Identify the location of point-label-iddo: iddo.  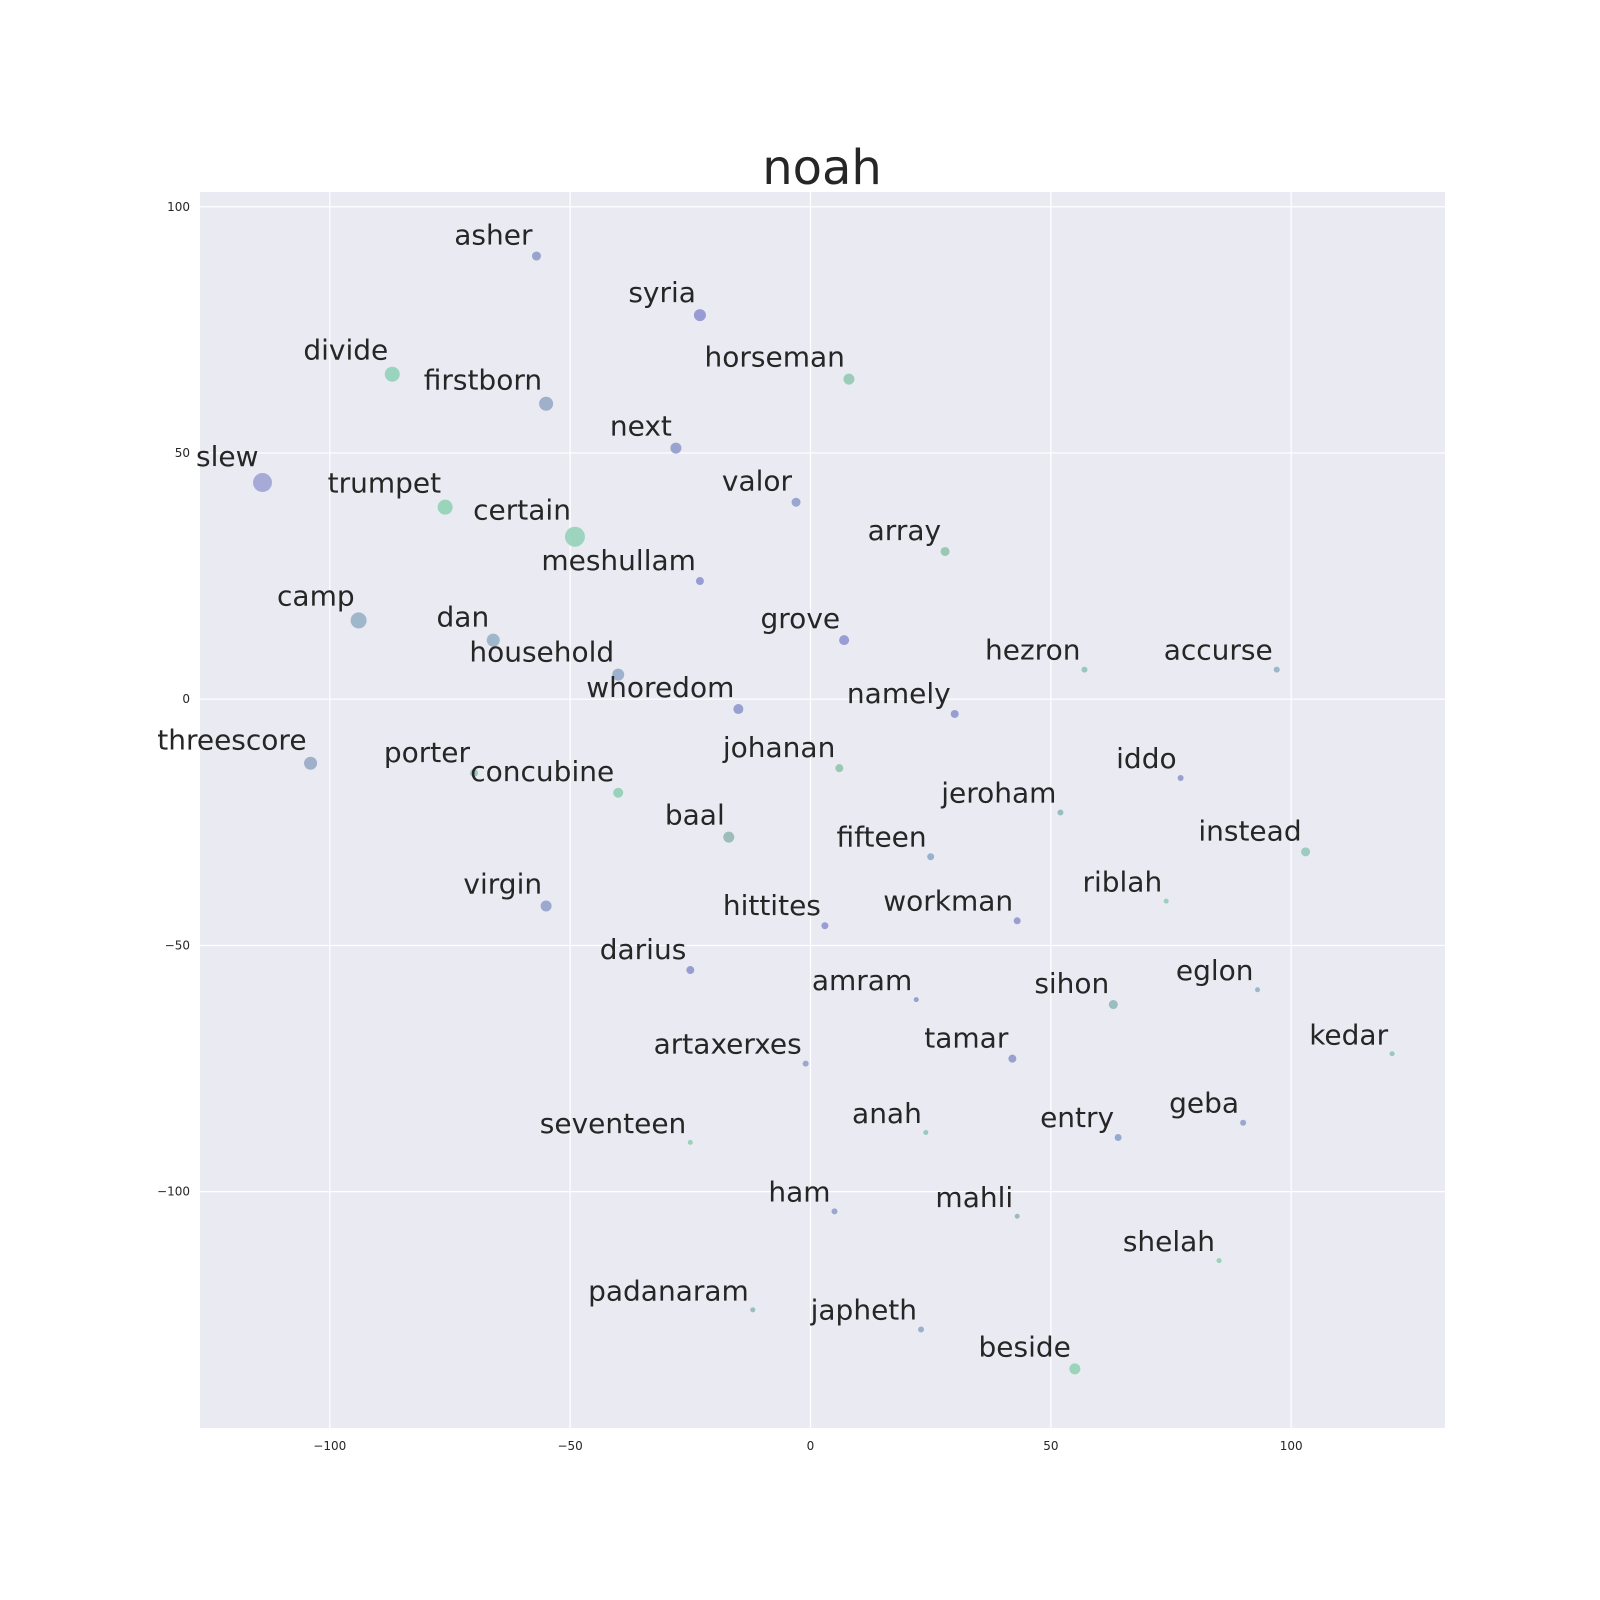
(1146, 758).